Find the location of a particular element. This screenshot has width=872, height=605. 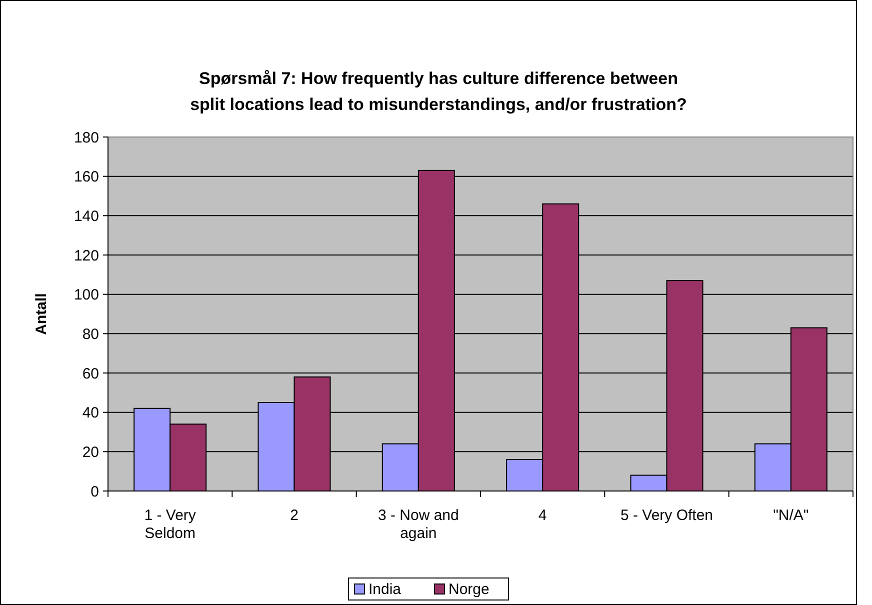

x-tick-label: 5 - Very Often is located at coordinates (667, 515).